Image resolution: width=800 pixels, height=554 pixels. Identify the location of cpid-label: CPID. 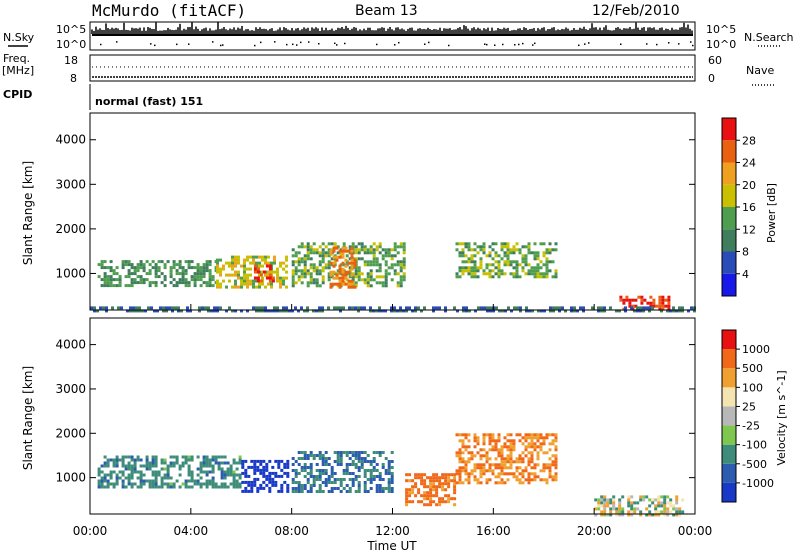
(18, 94).